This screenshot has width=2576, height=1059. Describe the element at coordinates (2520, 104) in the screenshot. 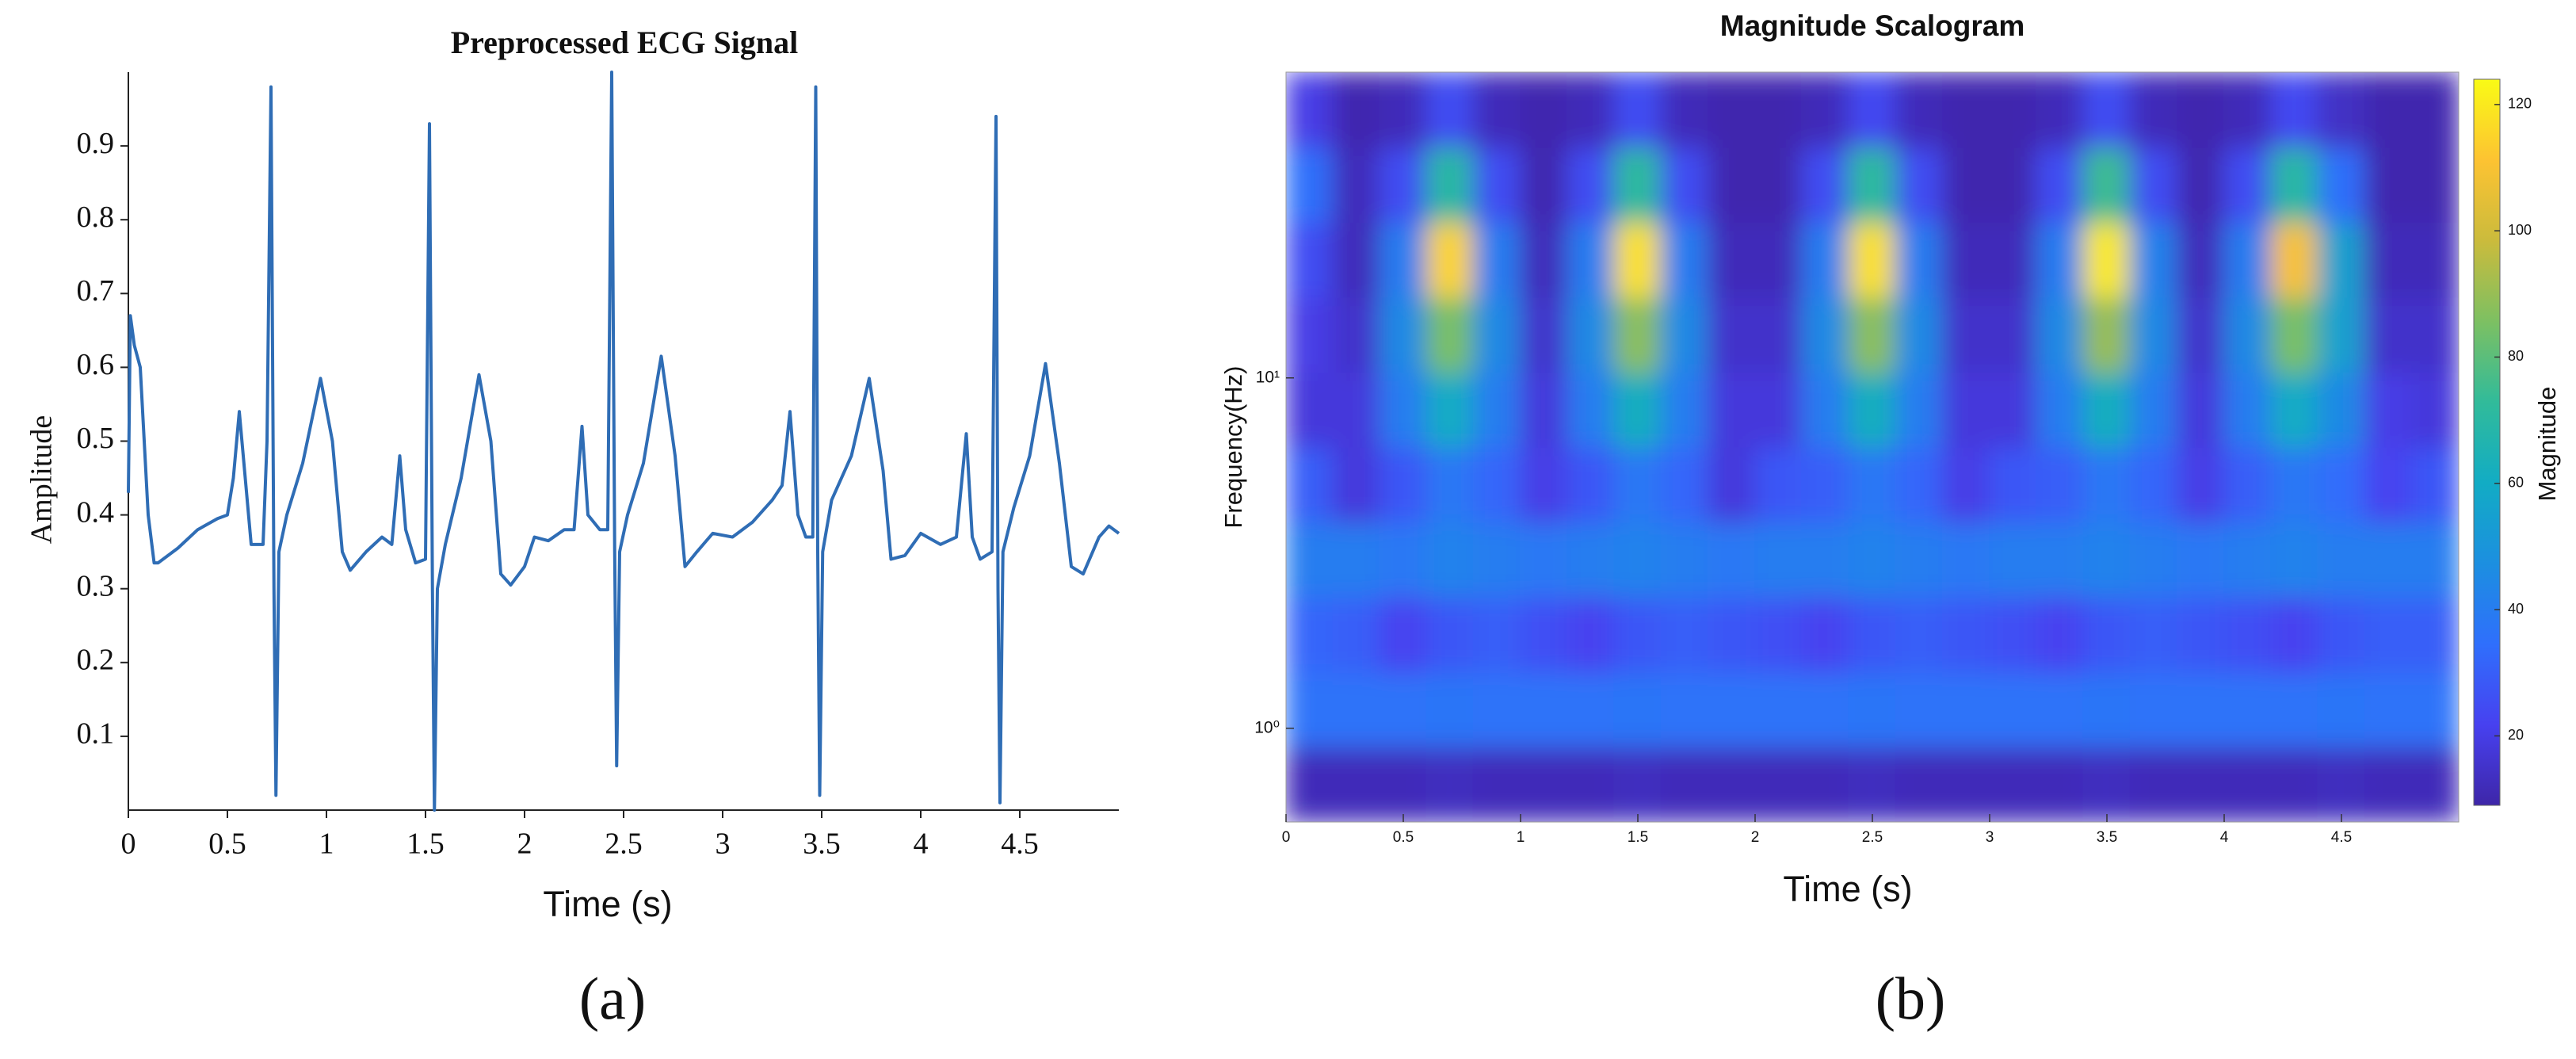

I see `colorbar-tick-label: 120` at that location.